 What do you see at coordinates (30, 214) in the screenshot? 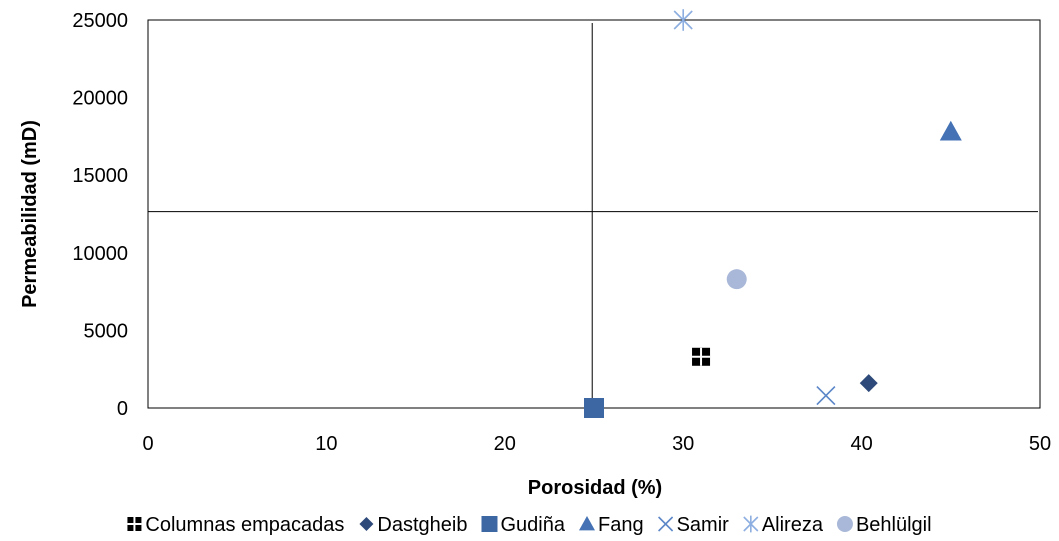
I see `y-axis-title: Permeabilidad (mD)` at bounding box center [30, 214].